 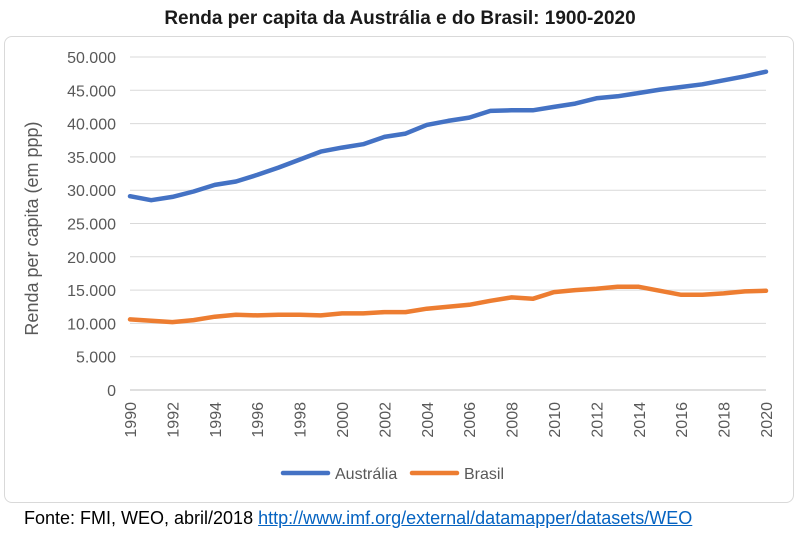 What do you see at coordinates (470, 420) in the screenshot?
I see `x-tick-label: 2006` at bounding box center [470, 420].